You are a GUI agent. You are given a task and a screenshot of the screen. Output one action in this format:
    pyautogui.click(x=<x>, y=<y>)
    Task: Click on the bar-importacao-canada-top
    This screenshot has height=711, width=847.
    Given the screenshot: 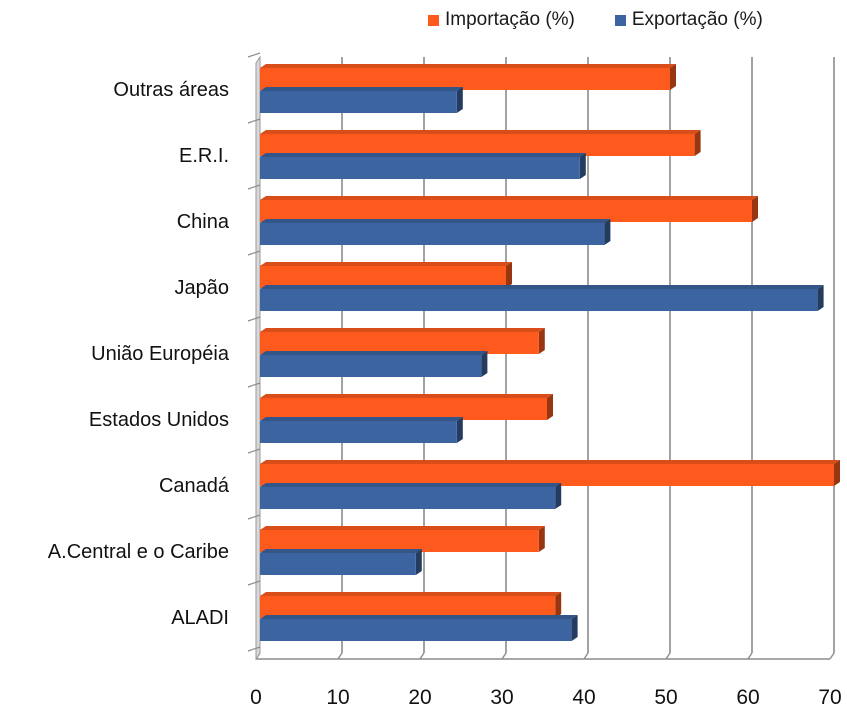 What is the action you would take?
    pyautogui.click(x=550, y=462)
    